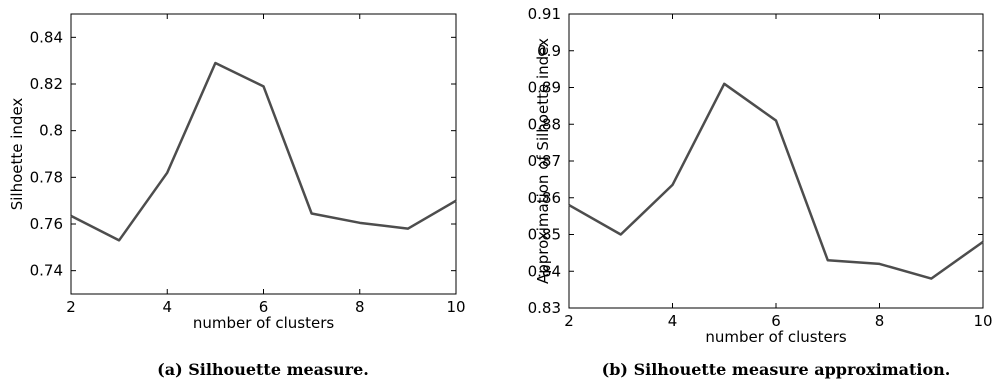 The height and width of the screenshot is (385, 994). I want to click on y-tick-label: 0.91, so click(544, 14).